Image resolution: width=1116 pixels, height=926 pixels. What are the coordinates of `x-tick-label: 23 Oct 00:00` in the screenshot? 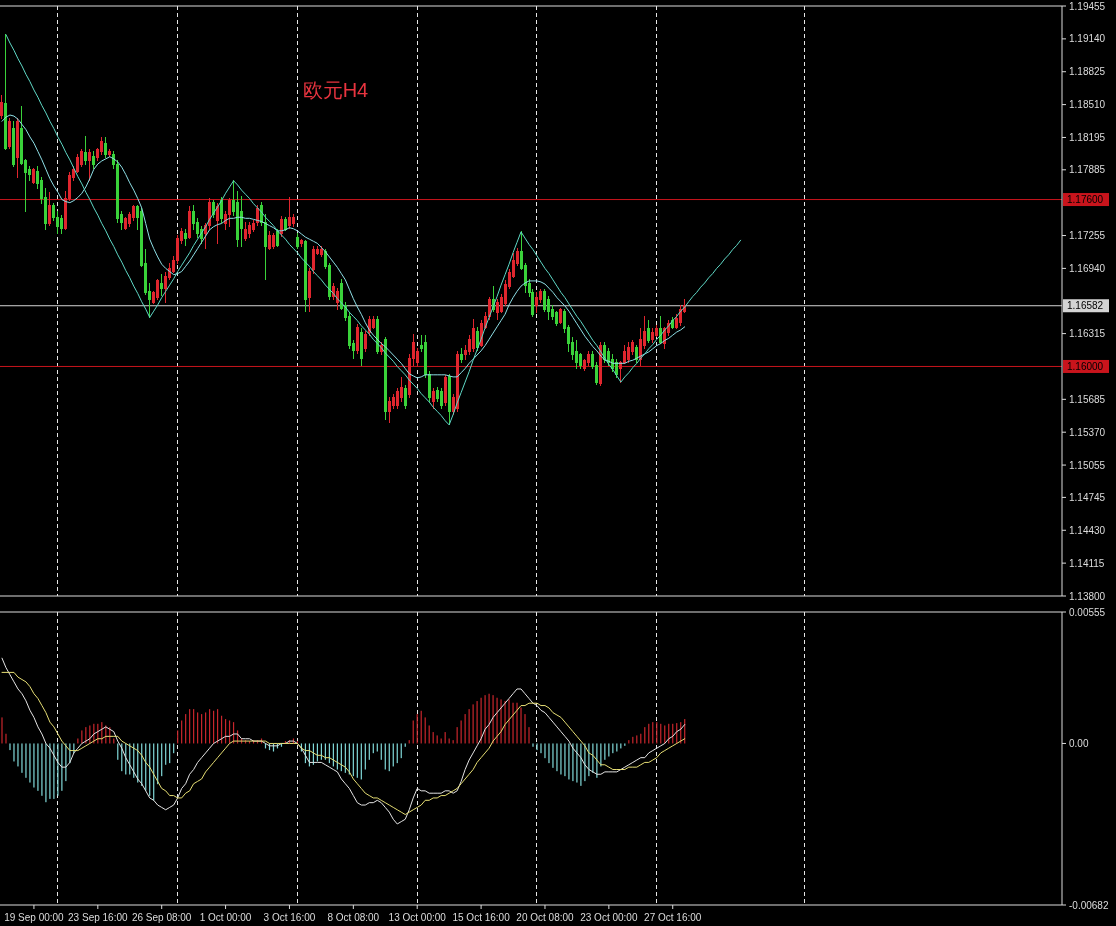 It's located at (609, 917).